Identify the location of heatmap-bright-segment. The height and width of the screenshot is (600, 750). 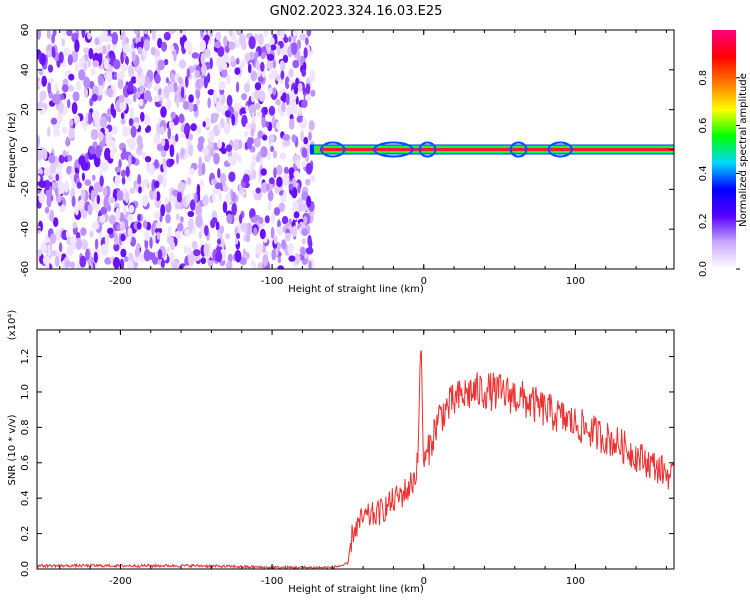
(518, 149).